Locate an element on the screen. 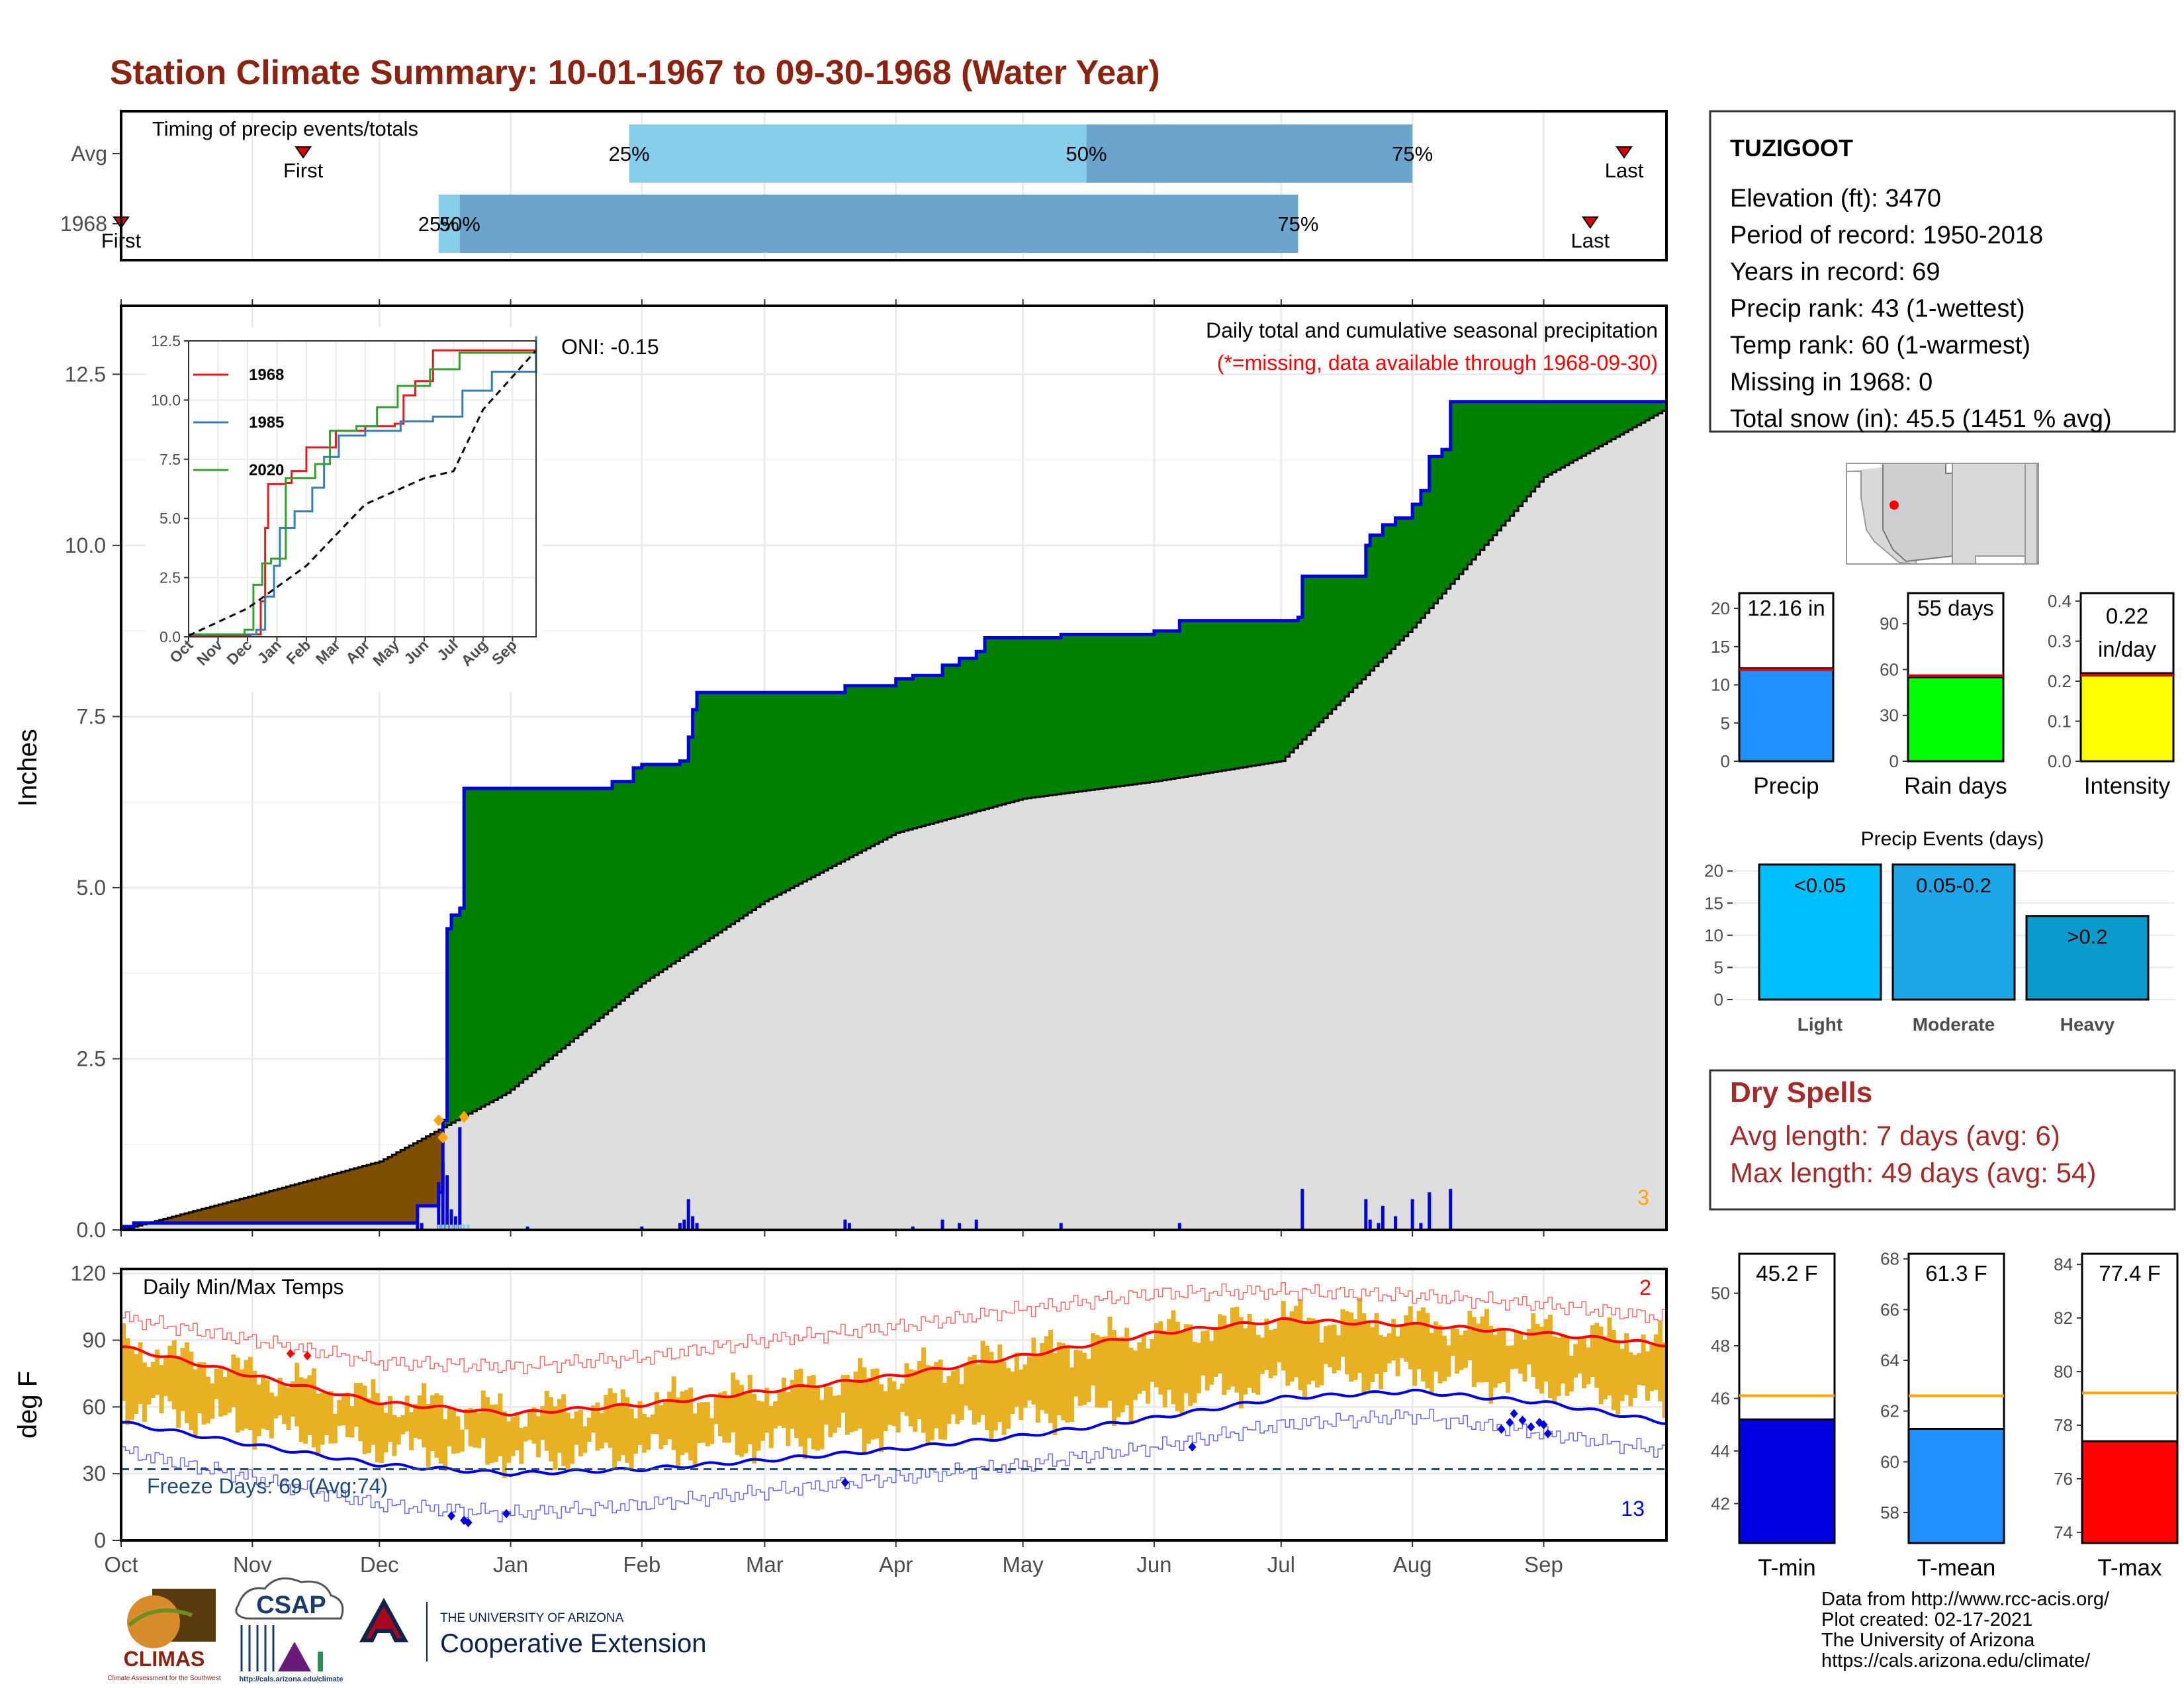 The image size is (2184, 1688). snow-marker is located at coordinates (443, 1137).